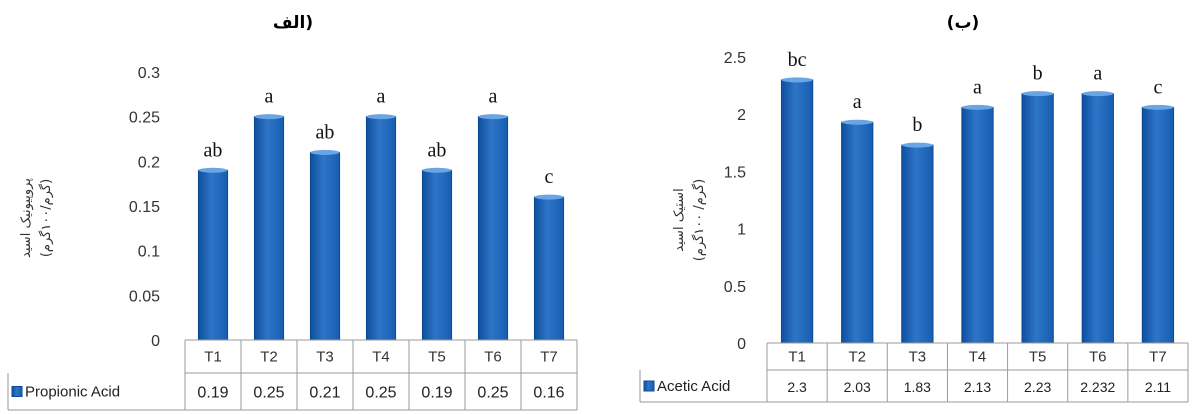 This screenshot has height=414, width=1201. I want to click on y-tick-label: 2, so click(741, 115).